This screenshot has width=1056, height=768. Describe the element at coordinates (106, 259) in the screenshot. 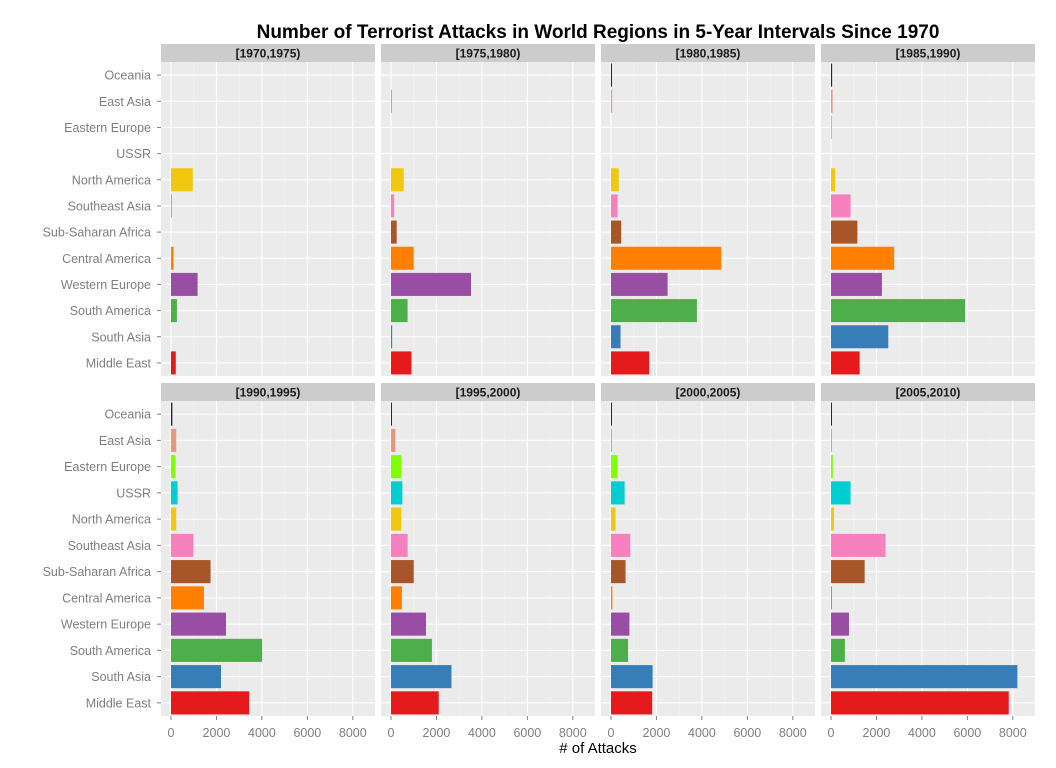

I see `category-label: Central America` at that location.